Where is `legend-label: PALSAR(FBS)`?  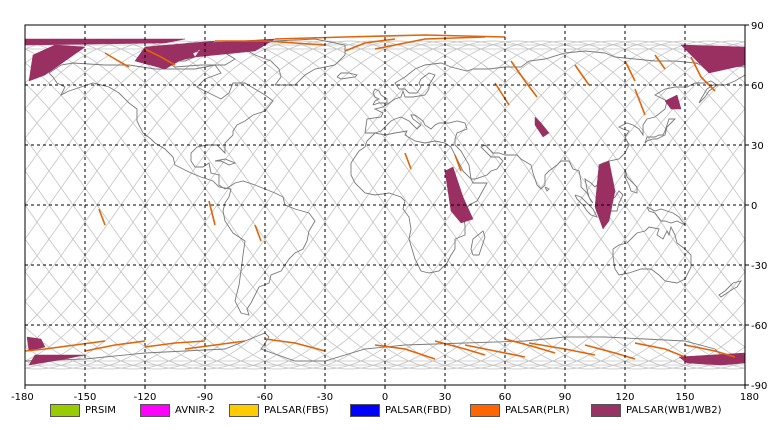 legend-label: PALSAR(FBS) is located at coordinates (296, 410).